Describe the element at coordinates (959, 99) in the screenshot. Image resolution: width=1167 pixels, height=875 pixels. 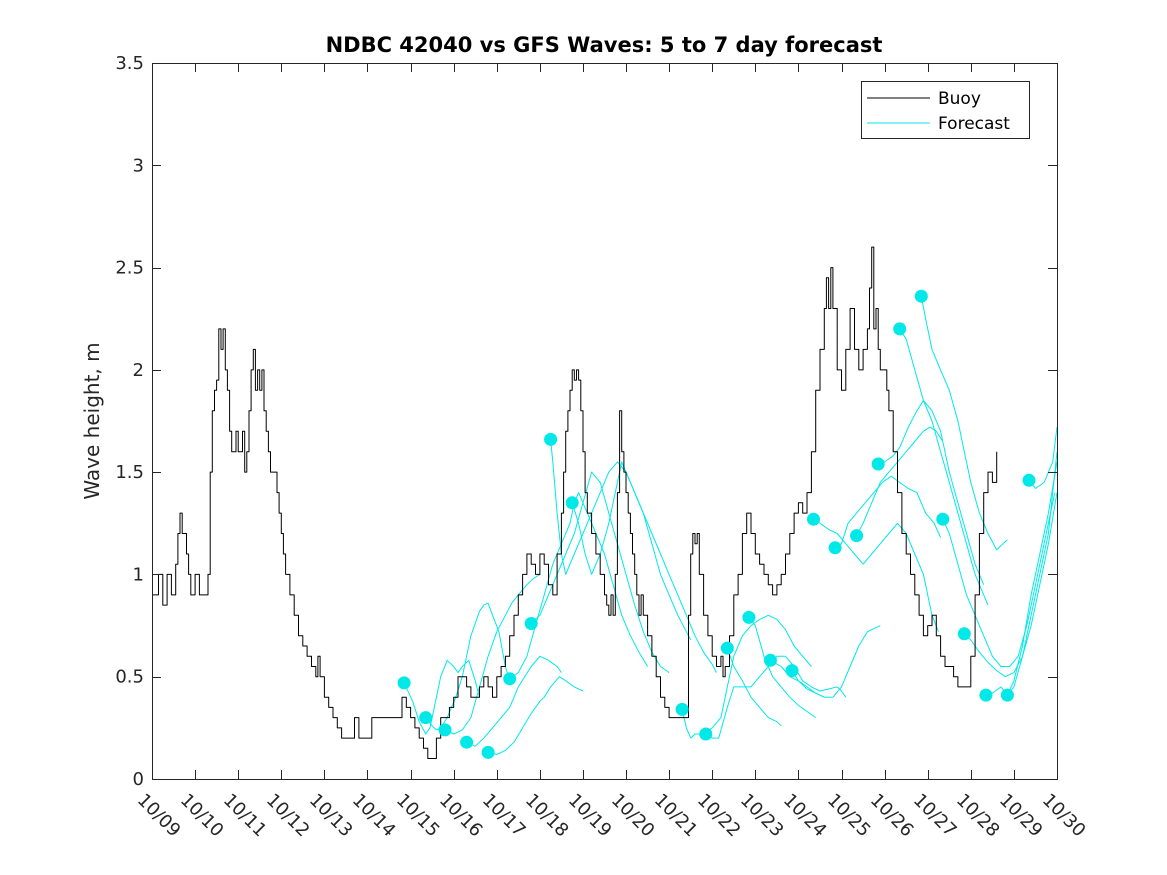
I see `legend-buoy-label: Buoy` at that location.